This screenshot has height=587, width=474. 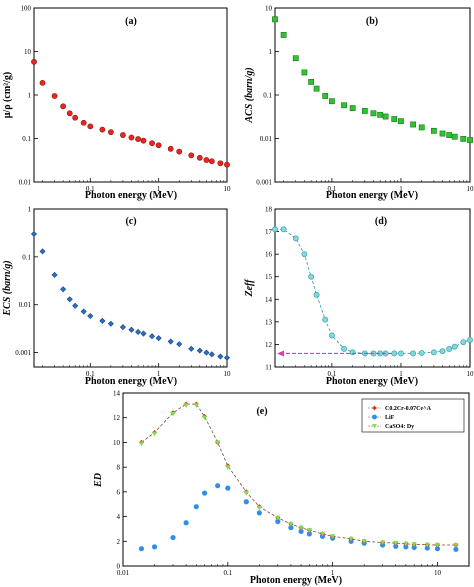 I want to click on panel-4-xtick-label-1: 0.1, so click(x=227, y=573).